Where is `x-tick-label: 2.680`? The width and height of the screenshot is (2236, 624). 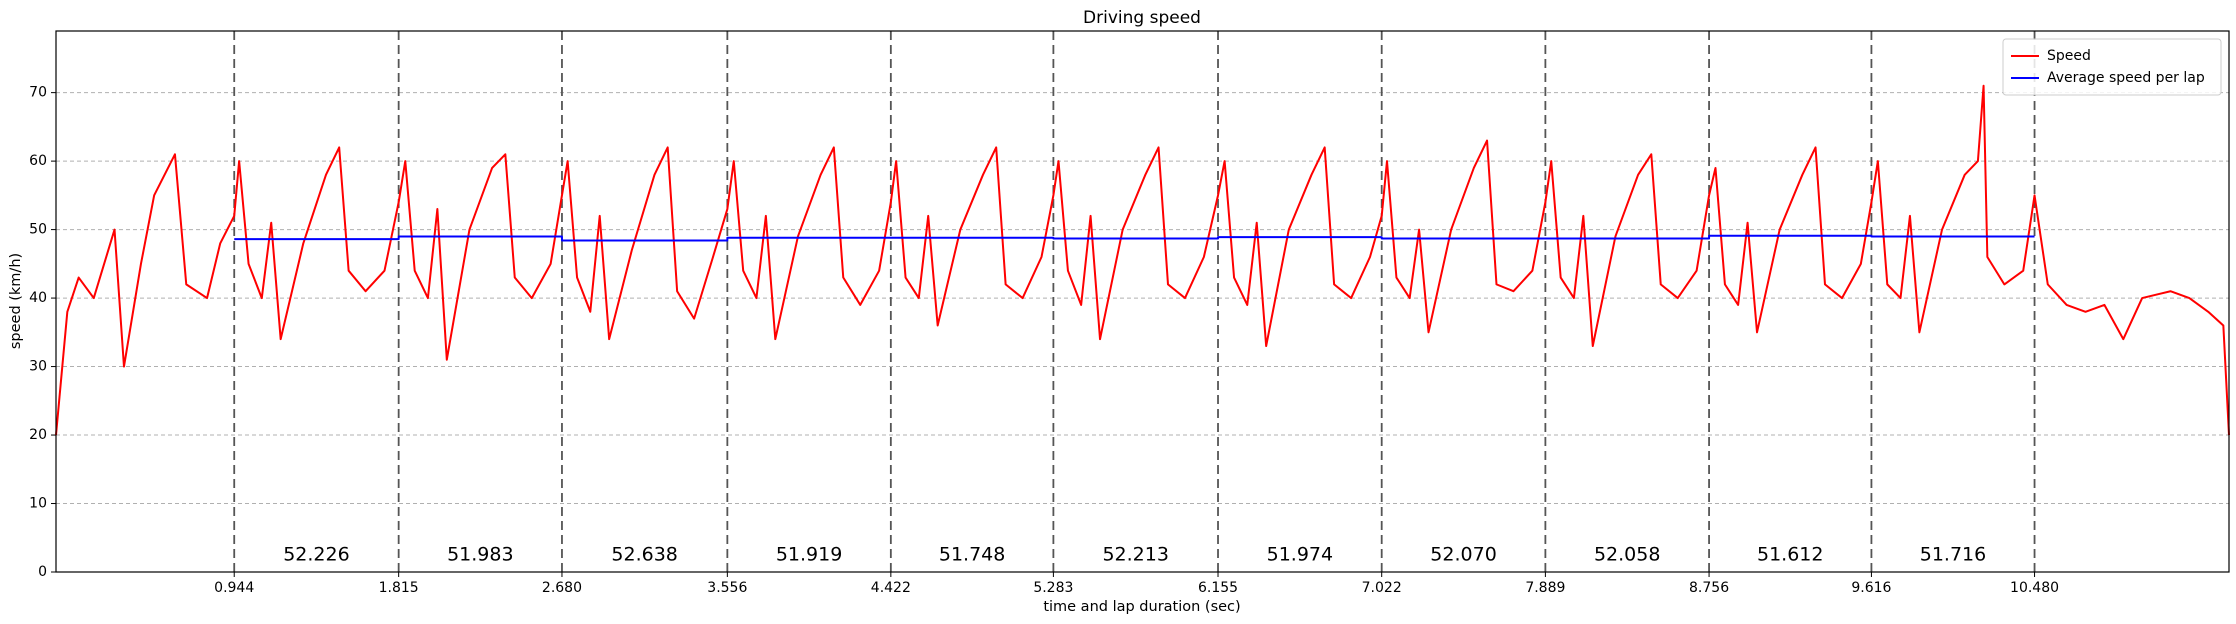
x-tick-label: 2.680 is located at coordinates (562, 588).